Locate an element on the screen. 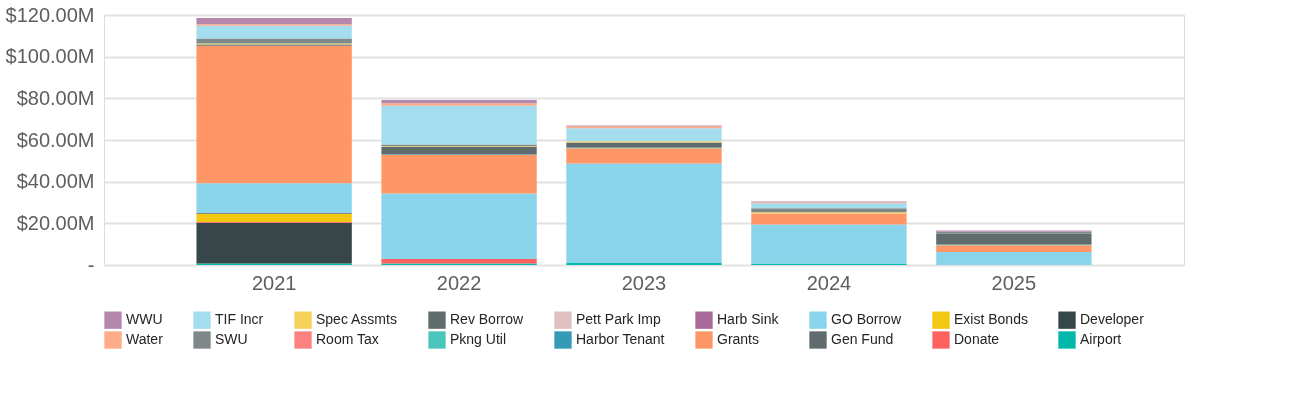  legend-label: Harbor Tenant is located at coordinates (620, 339).